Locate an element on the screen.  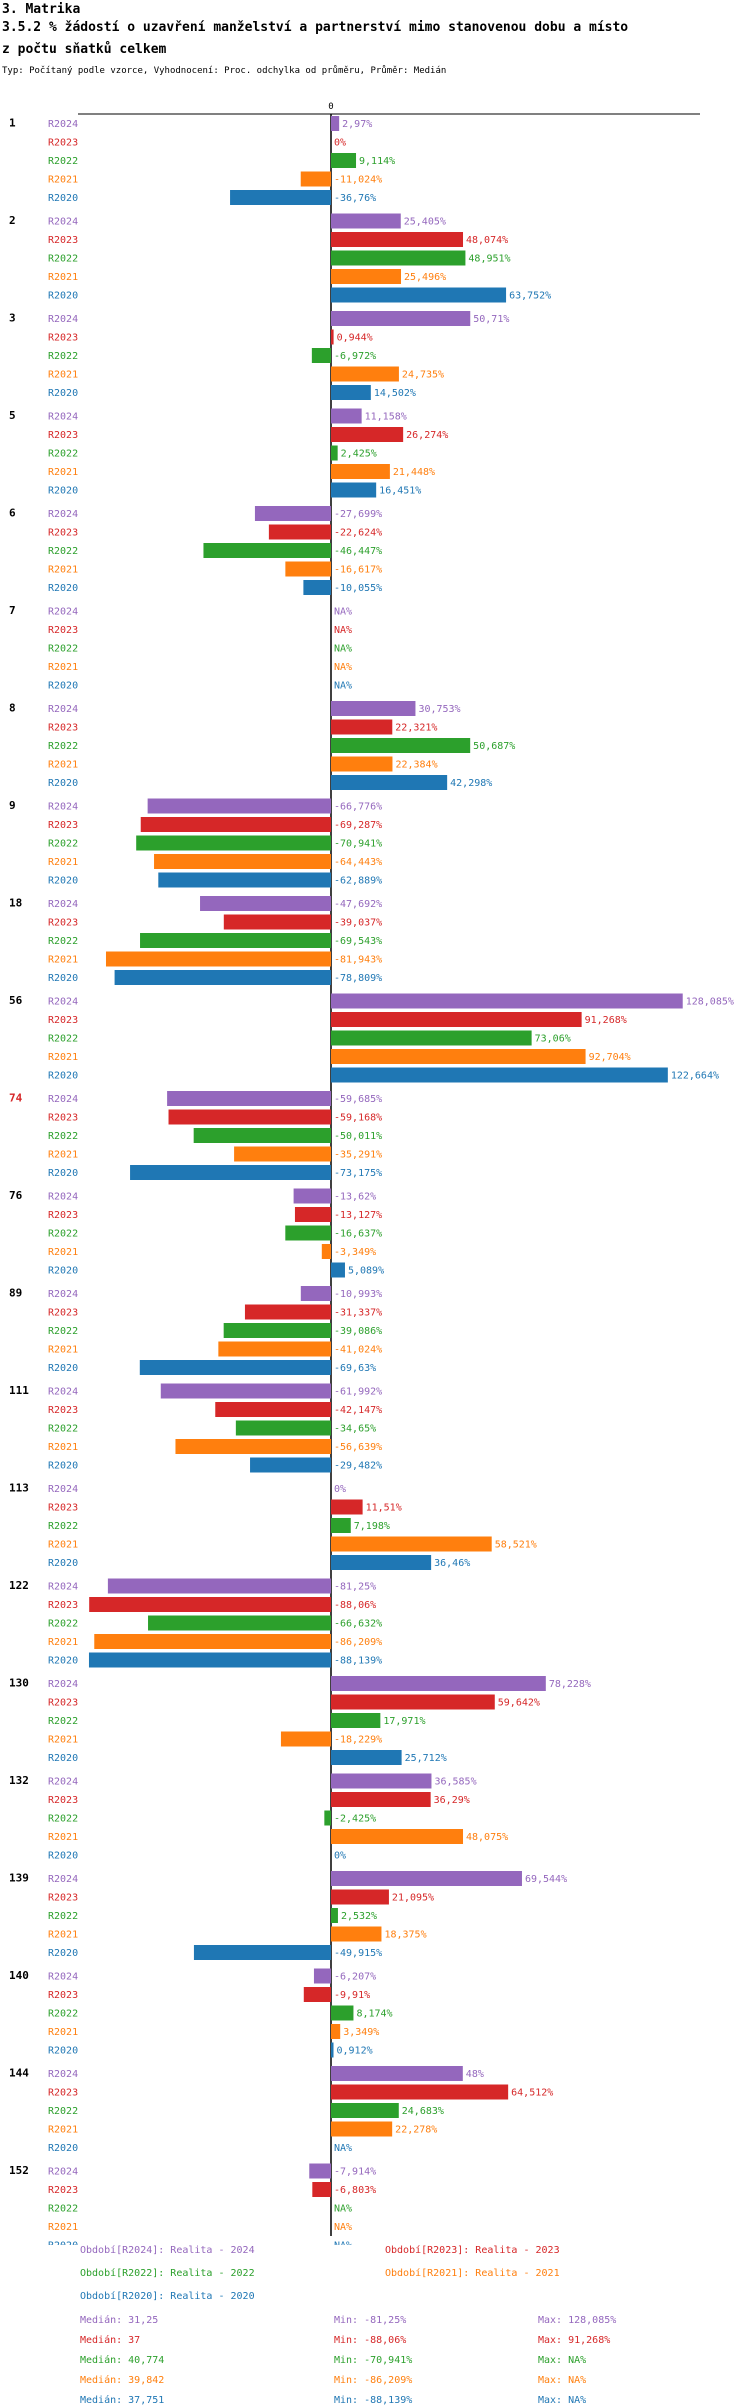
value-label: -36,76% is located at coordinates (355, 198).